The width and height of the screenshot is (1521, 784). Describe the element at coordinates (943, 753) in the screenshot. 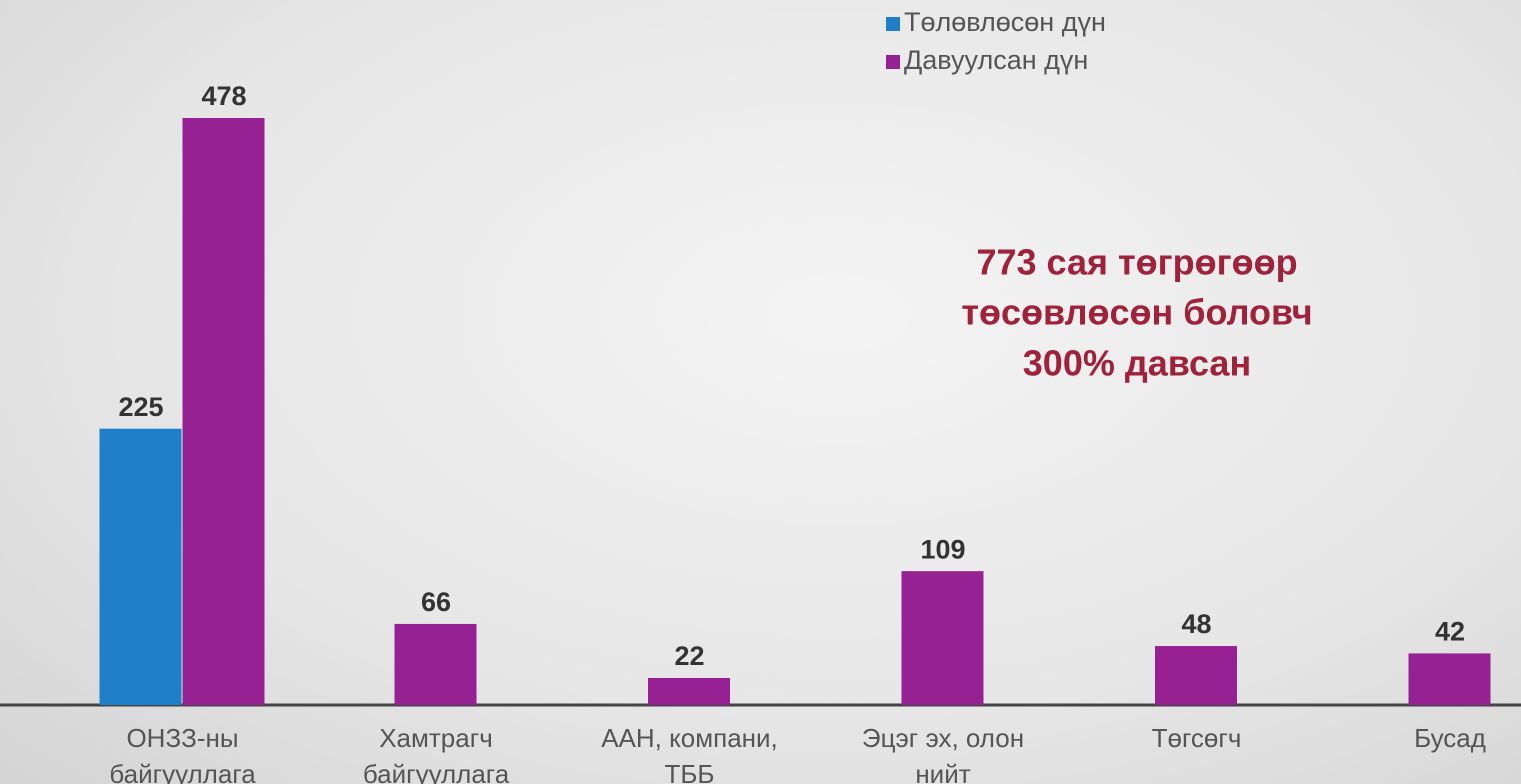

I see `x-tick-label: Эцэг эх, олон нийт` at that location.